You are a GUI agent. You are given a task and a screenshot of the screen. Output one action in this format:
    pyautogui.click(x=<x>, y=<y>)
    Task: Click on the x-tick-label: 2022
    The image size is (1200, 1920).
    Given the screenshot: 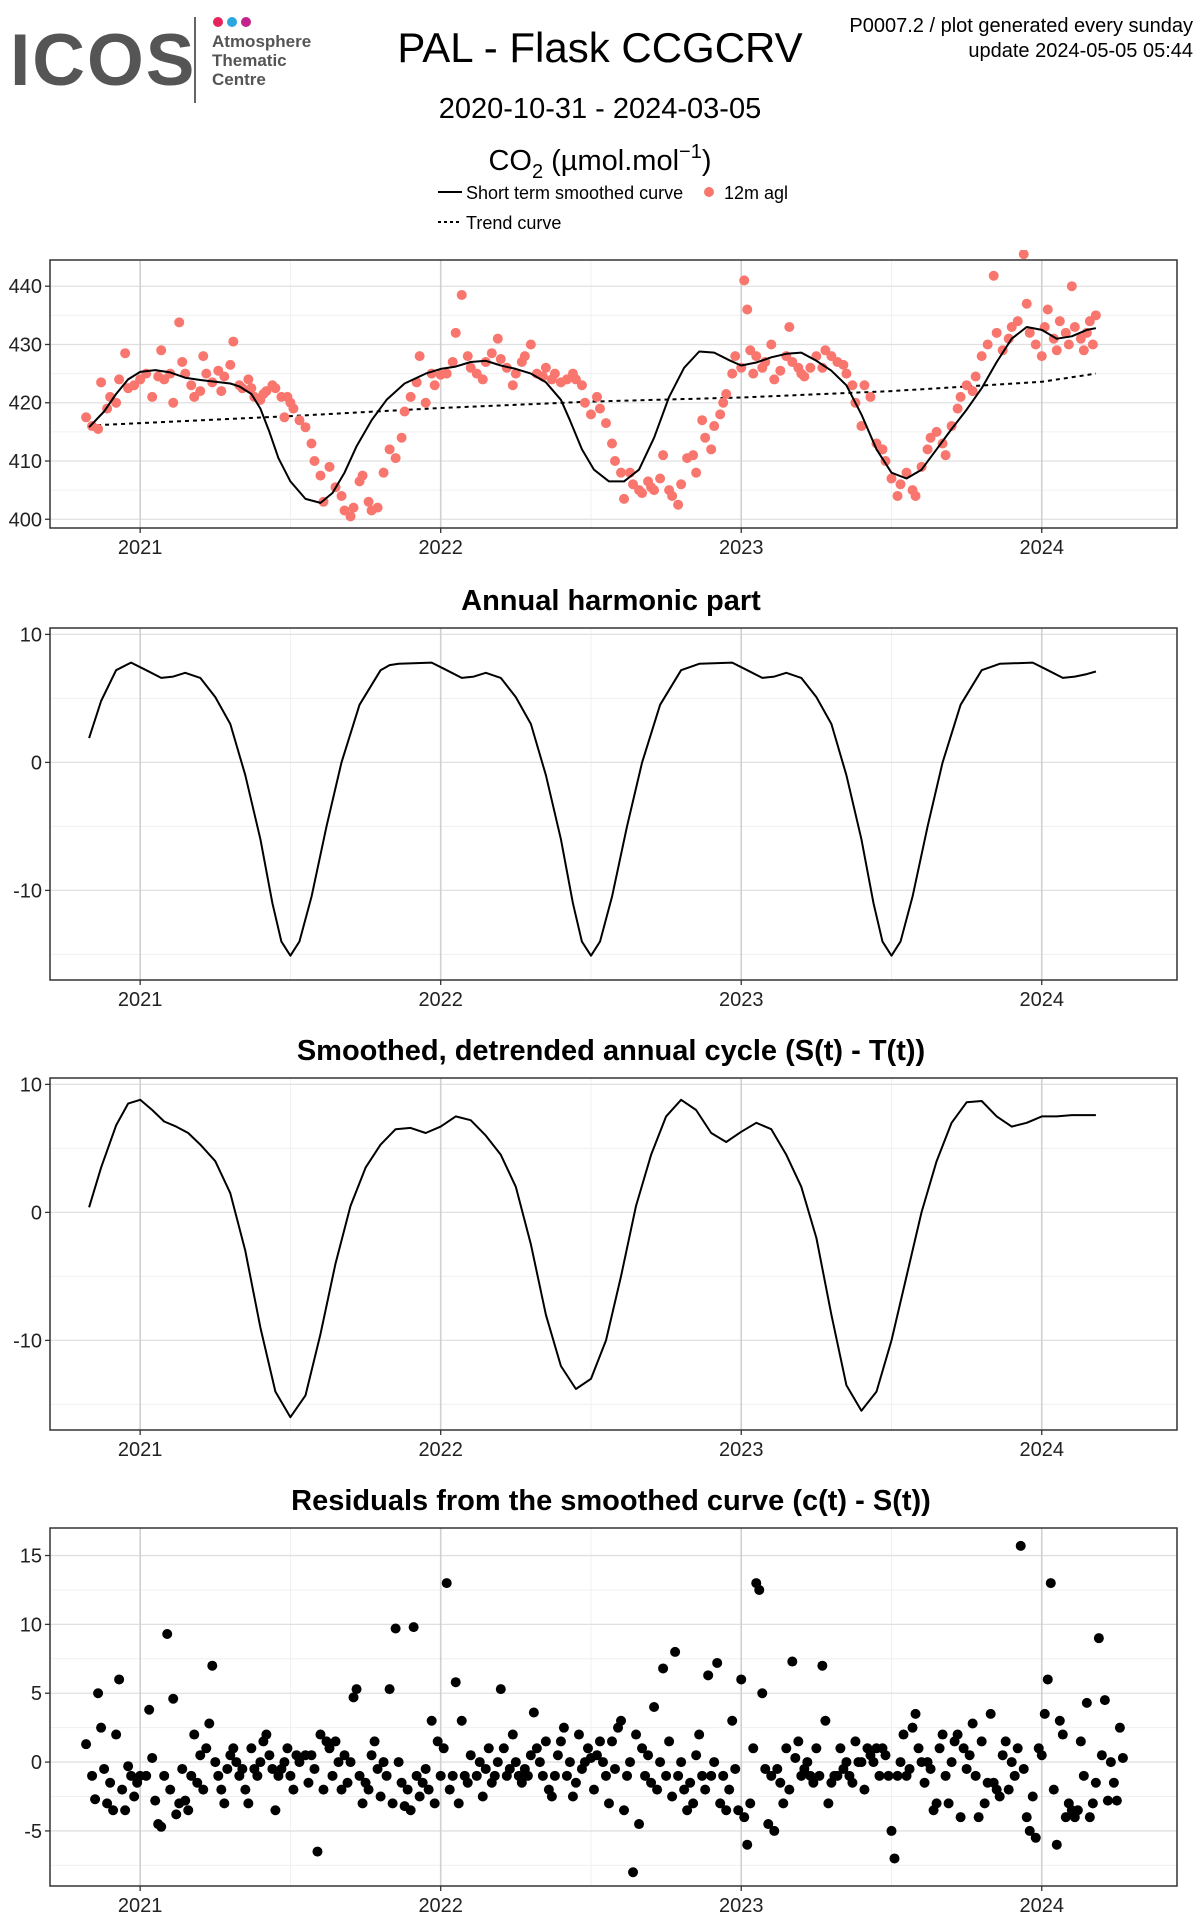 What is the action you would take?
    pyautogui.click(x=440, y=548)
    